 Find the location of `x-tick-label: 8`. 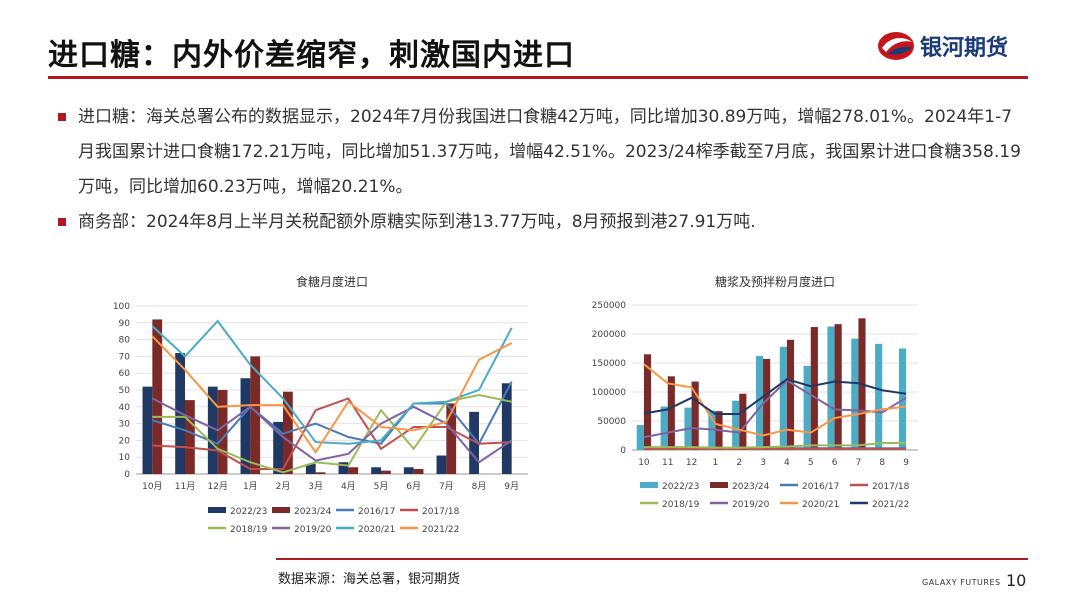

x-tick-label: 8 is located at coordinates (882, 463).